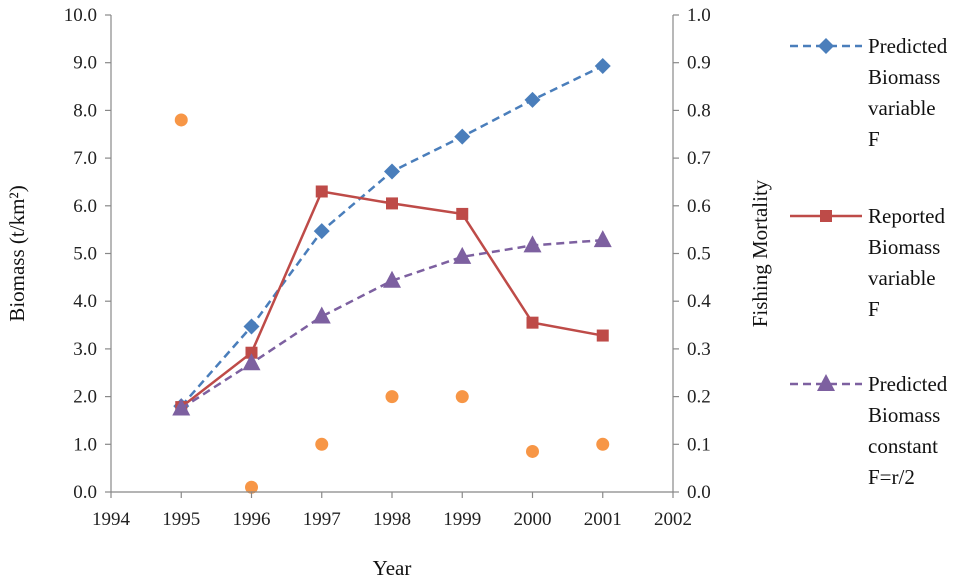 The image size is (975, 582). Describe the element at coordinates (85, 206) in the screenshot. I see `y-left-tick-label: 6.0` at that location.